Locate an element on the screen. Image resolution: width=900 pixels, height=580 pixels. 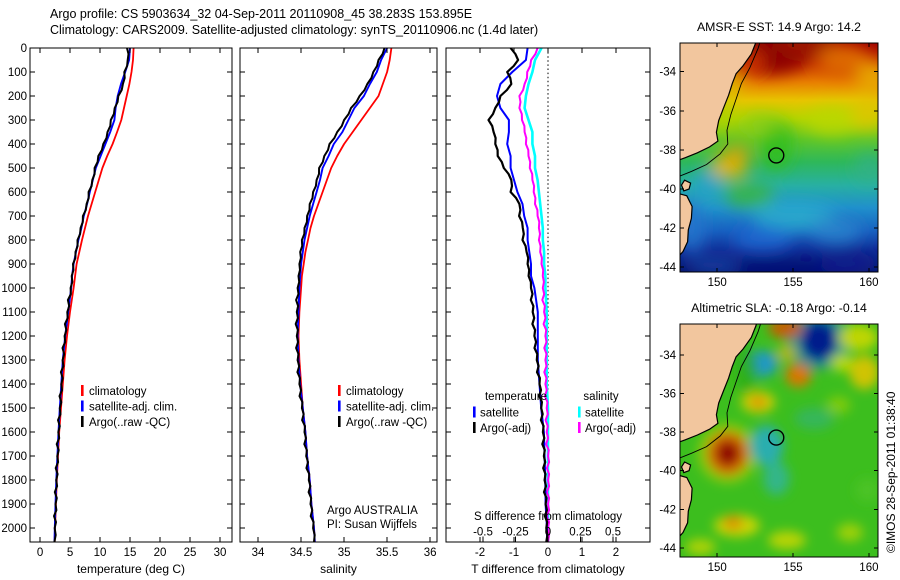
depth-tick-label: 0 is located at coordinates (24, 49).